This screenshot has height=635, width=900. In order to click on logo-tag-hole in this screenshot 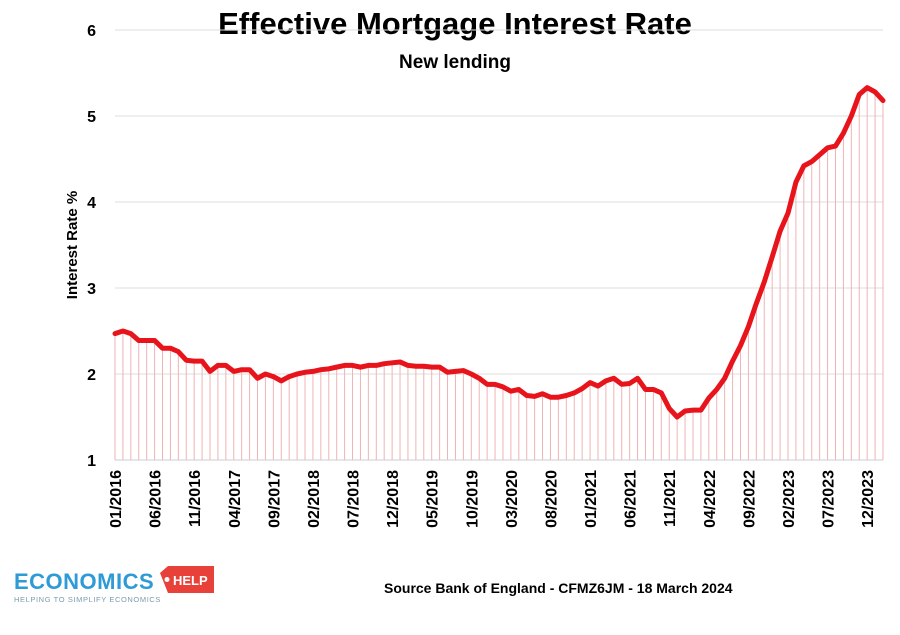, I will do `click(167, 579)`.